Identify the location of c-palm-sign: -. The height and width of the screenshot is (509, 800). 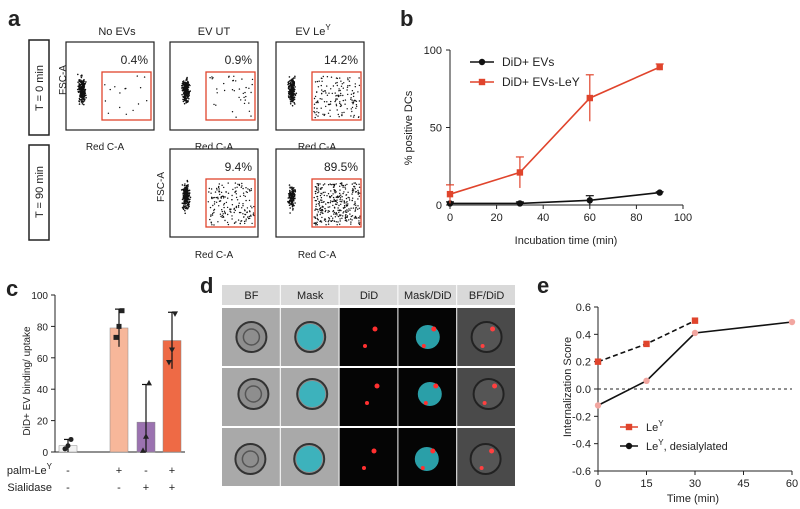
(68, 471).